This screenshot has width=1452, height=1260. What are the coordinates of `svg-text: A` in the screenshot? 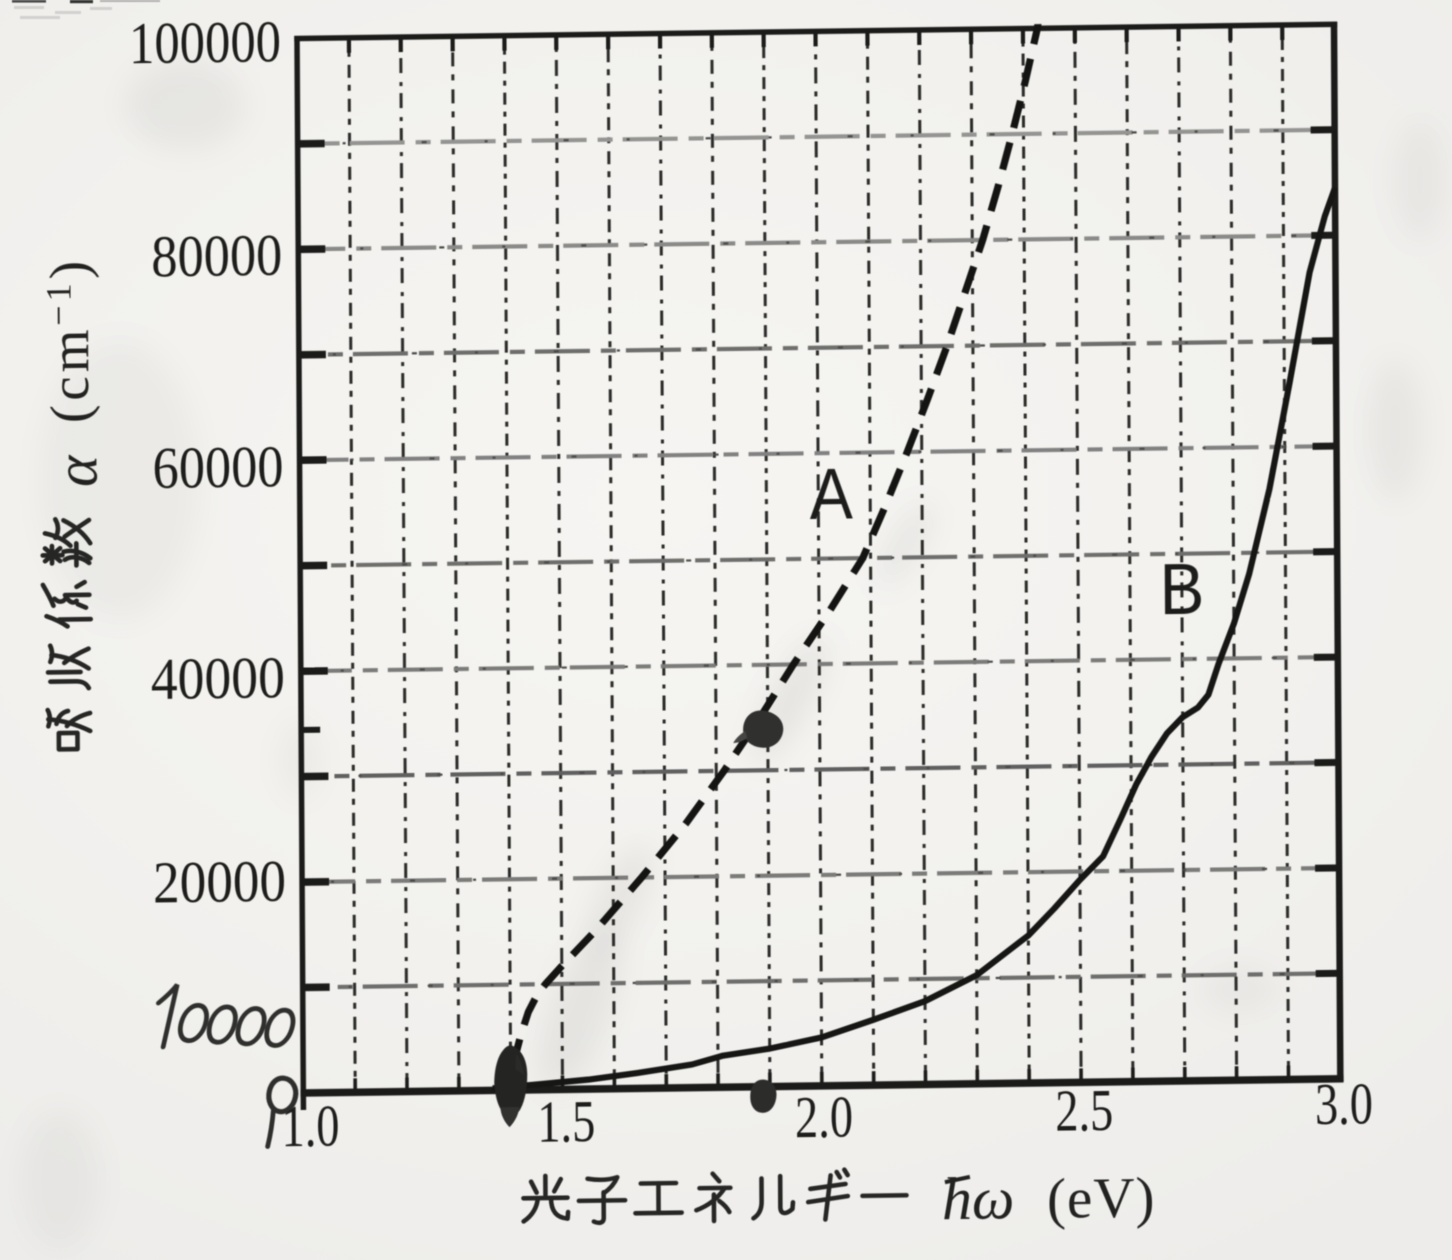 It's located at (831, 494).